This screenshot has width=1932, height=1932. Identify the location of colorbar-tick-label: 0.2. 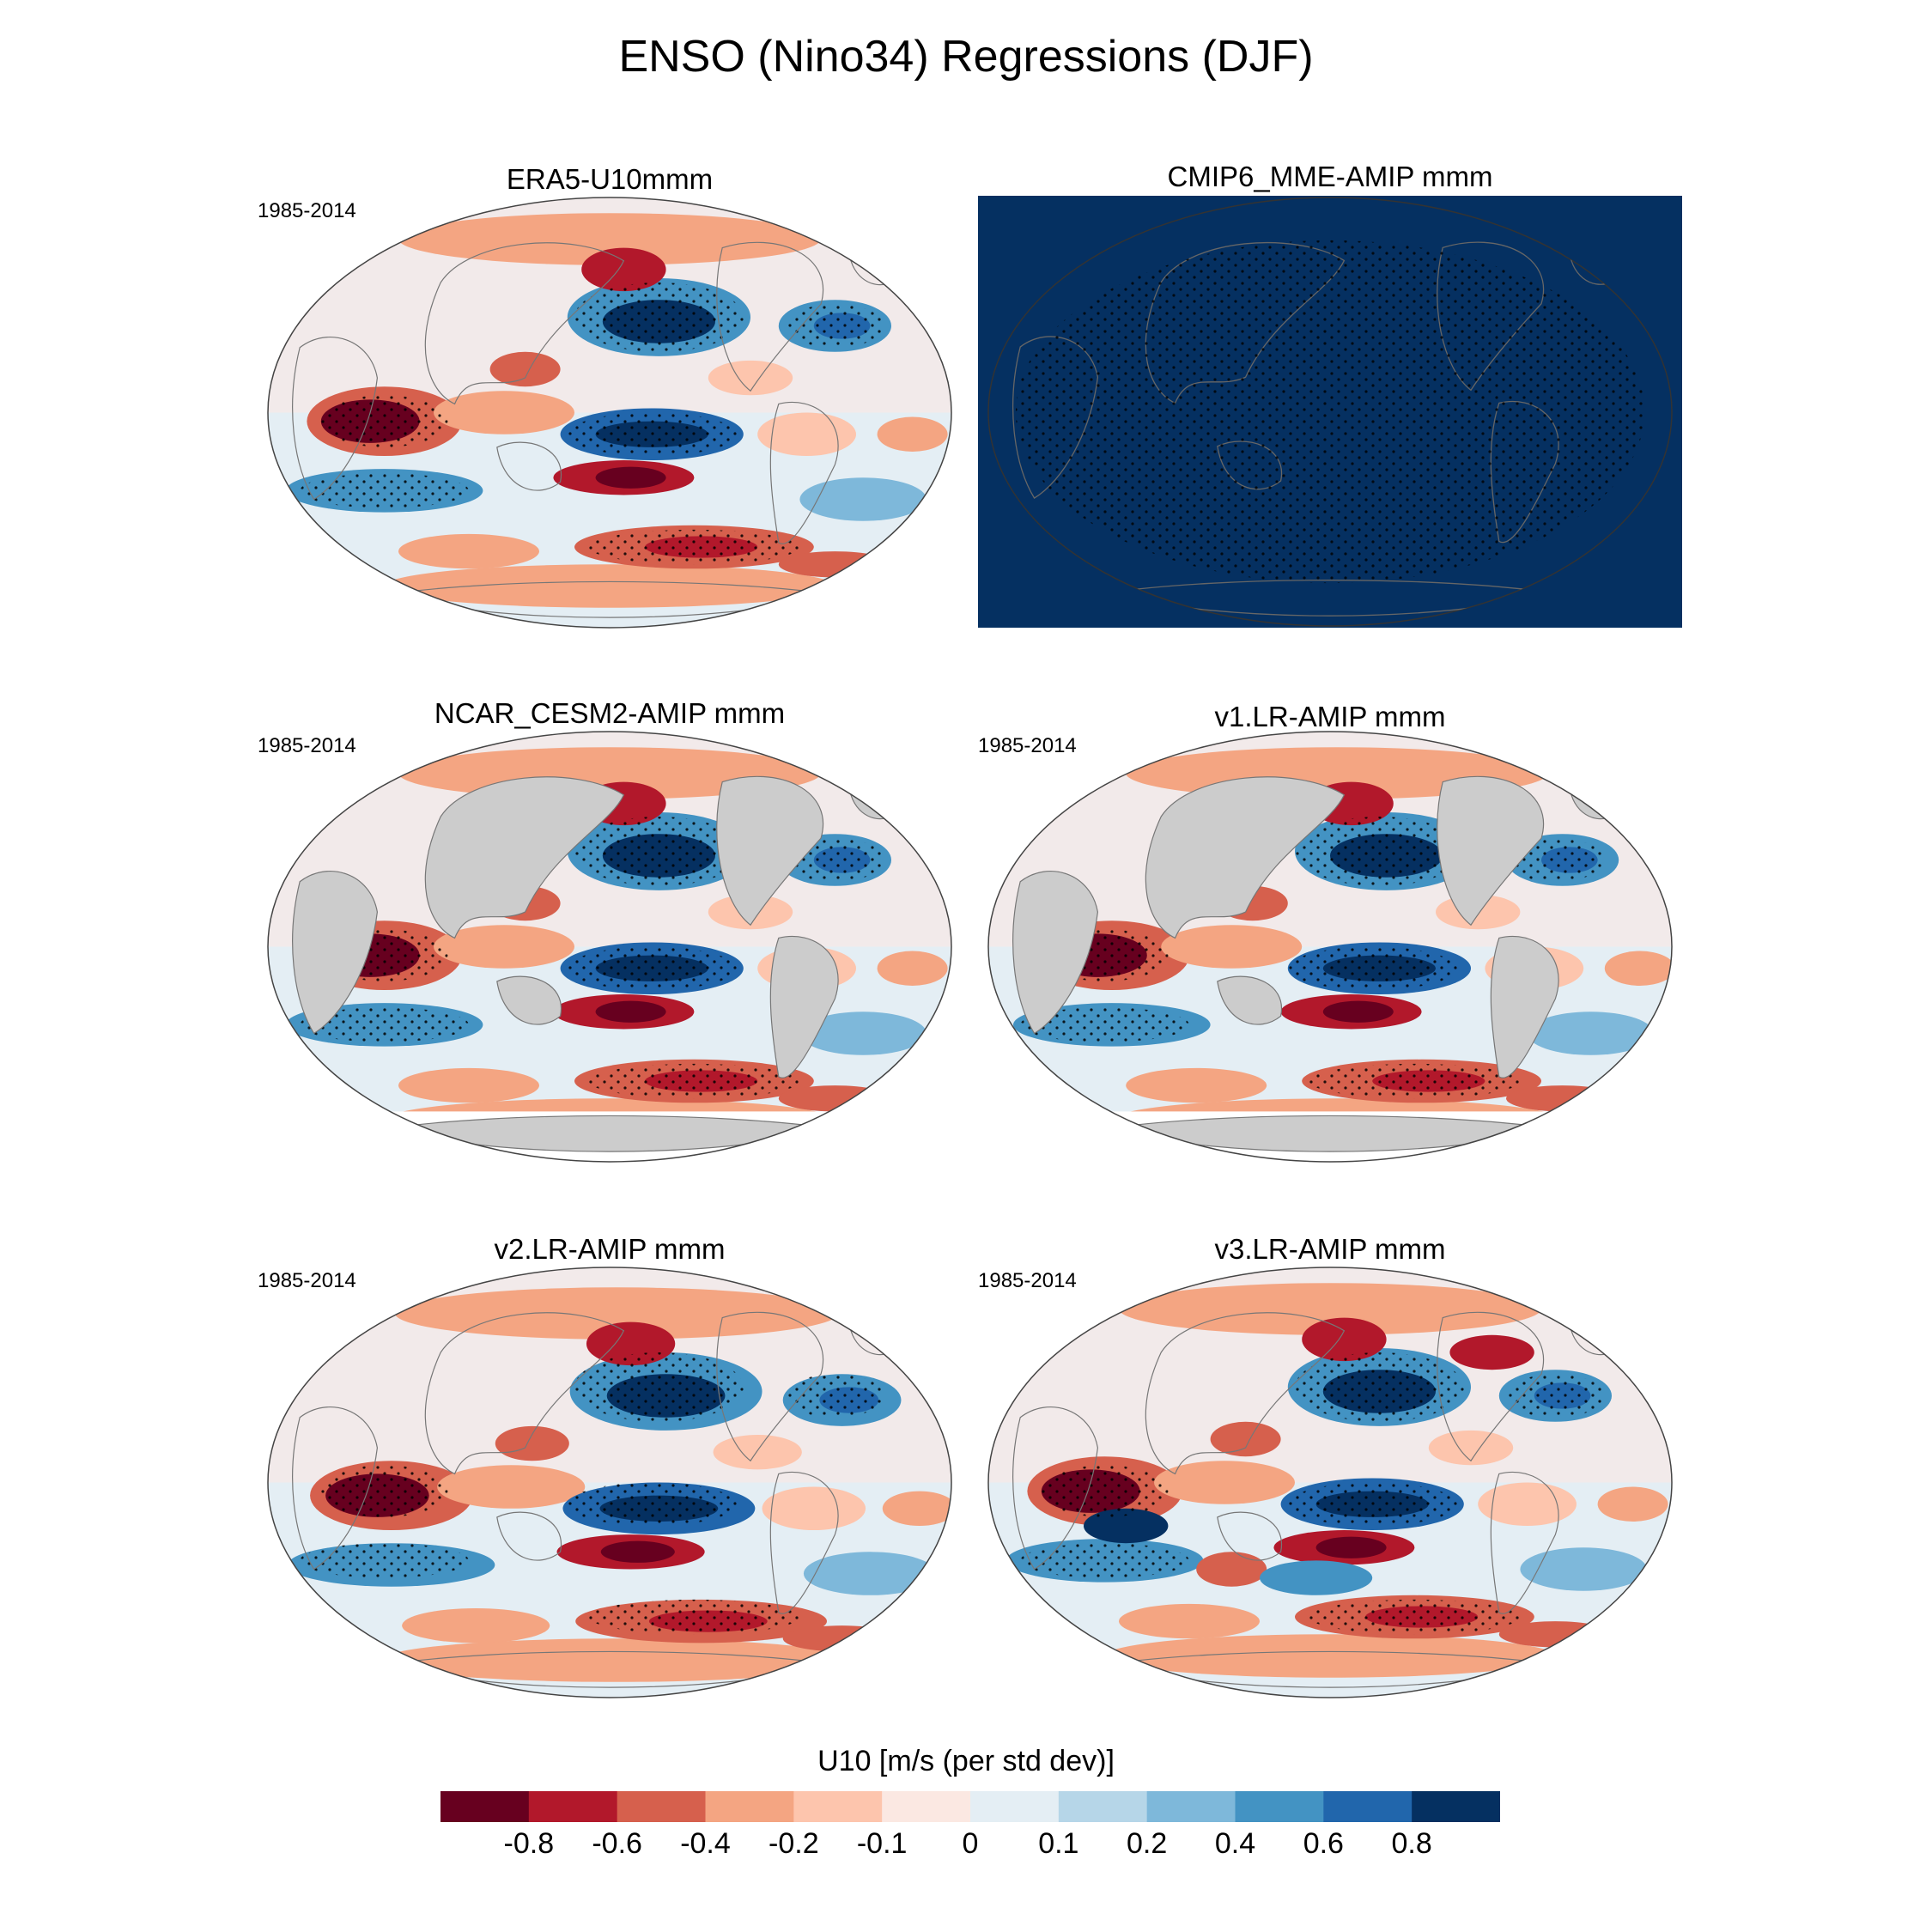
(1147, 1843).